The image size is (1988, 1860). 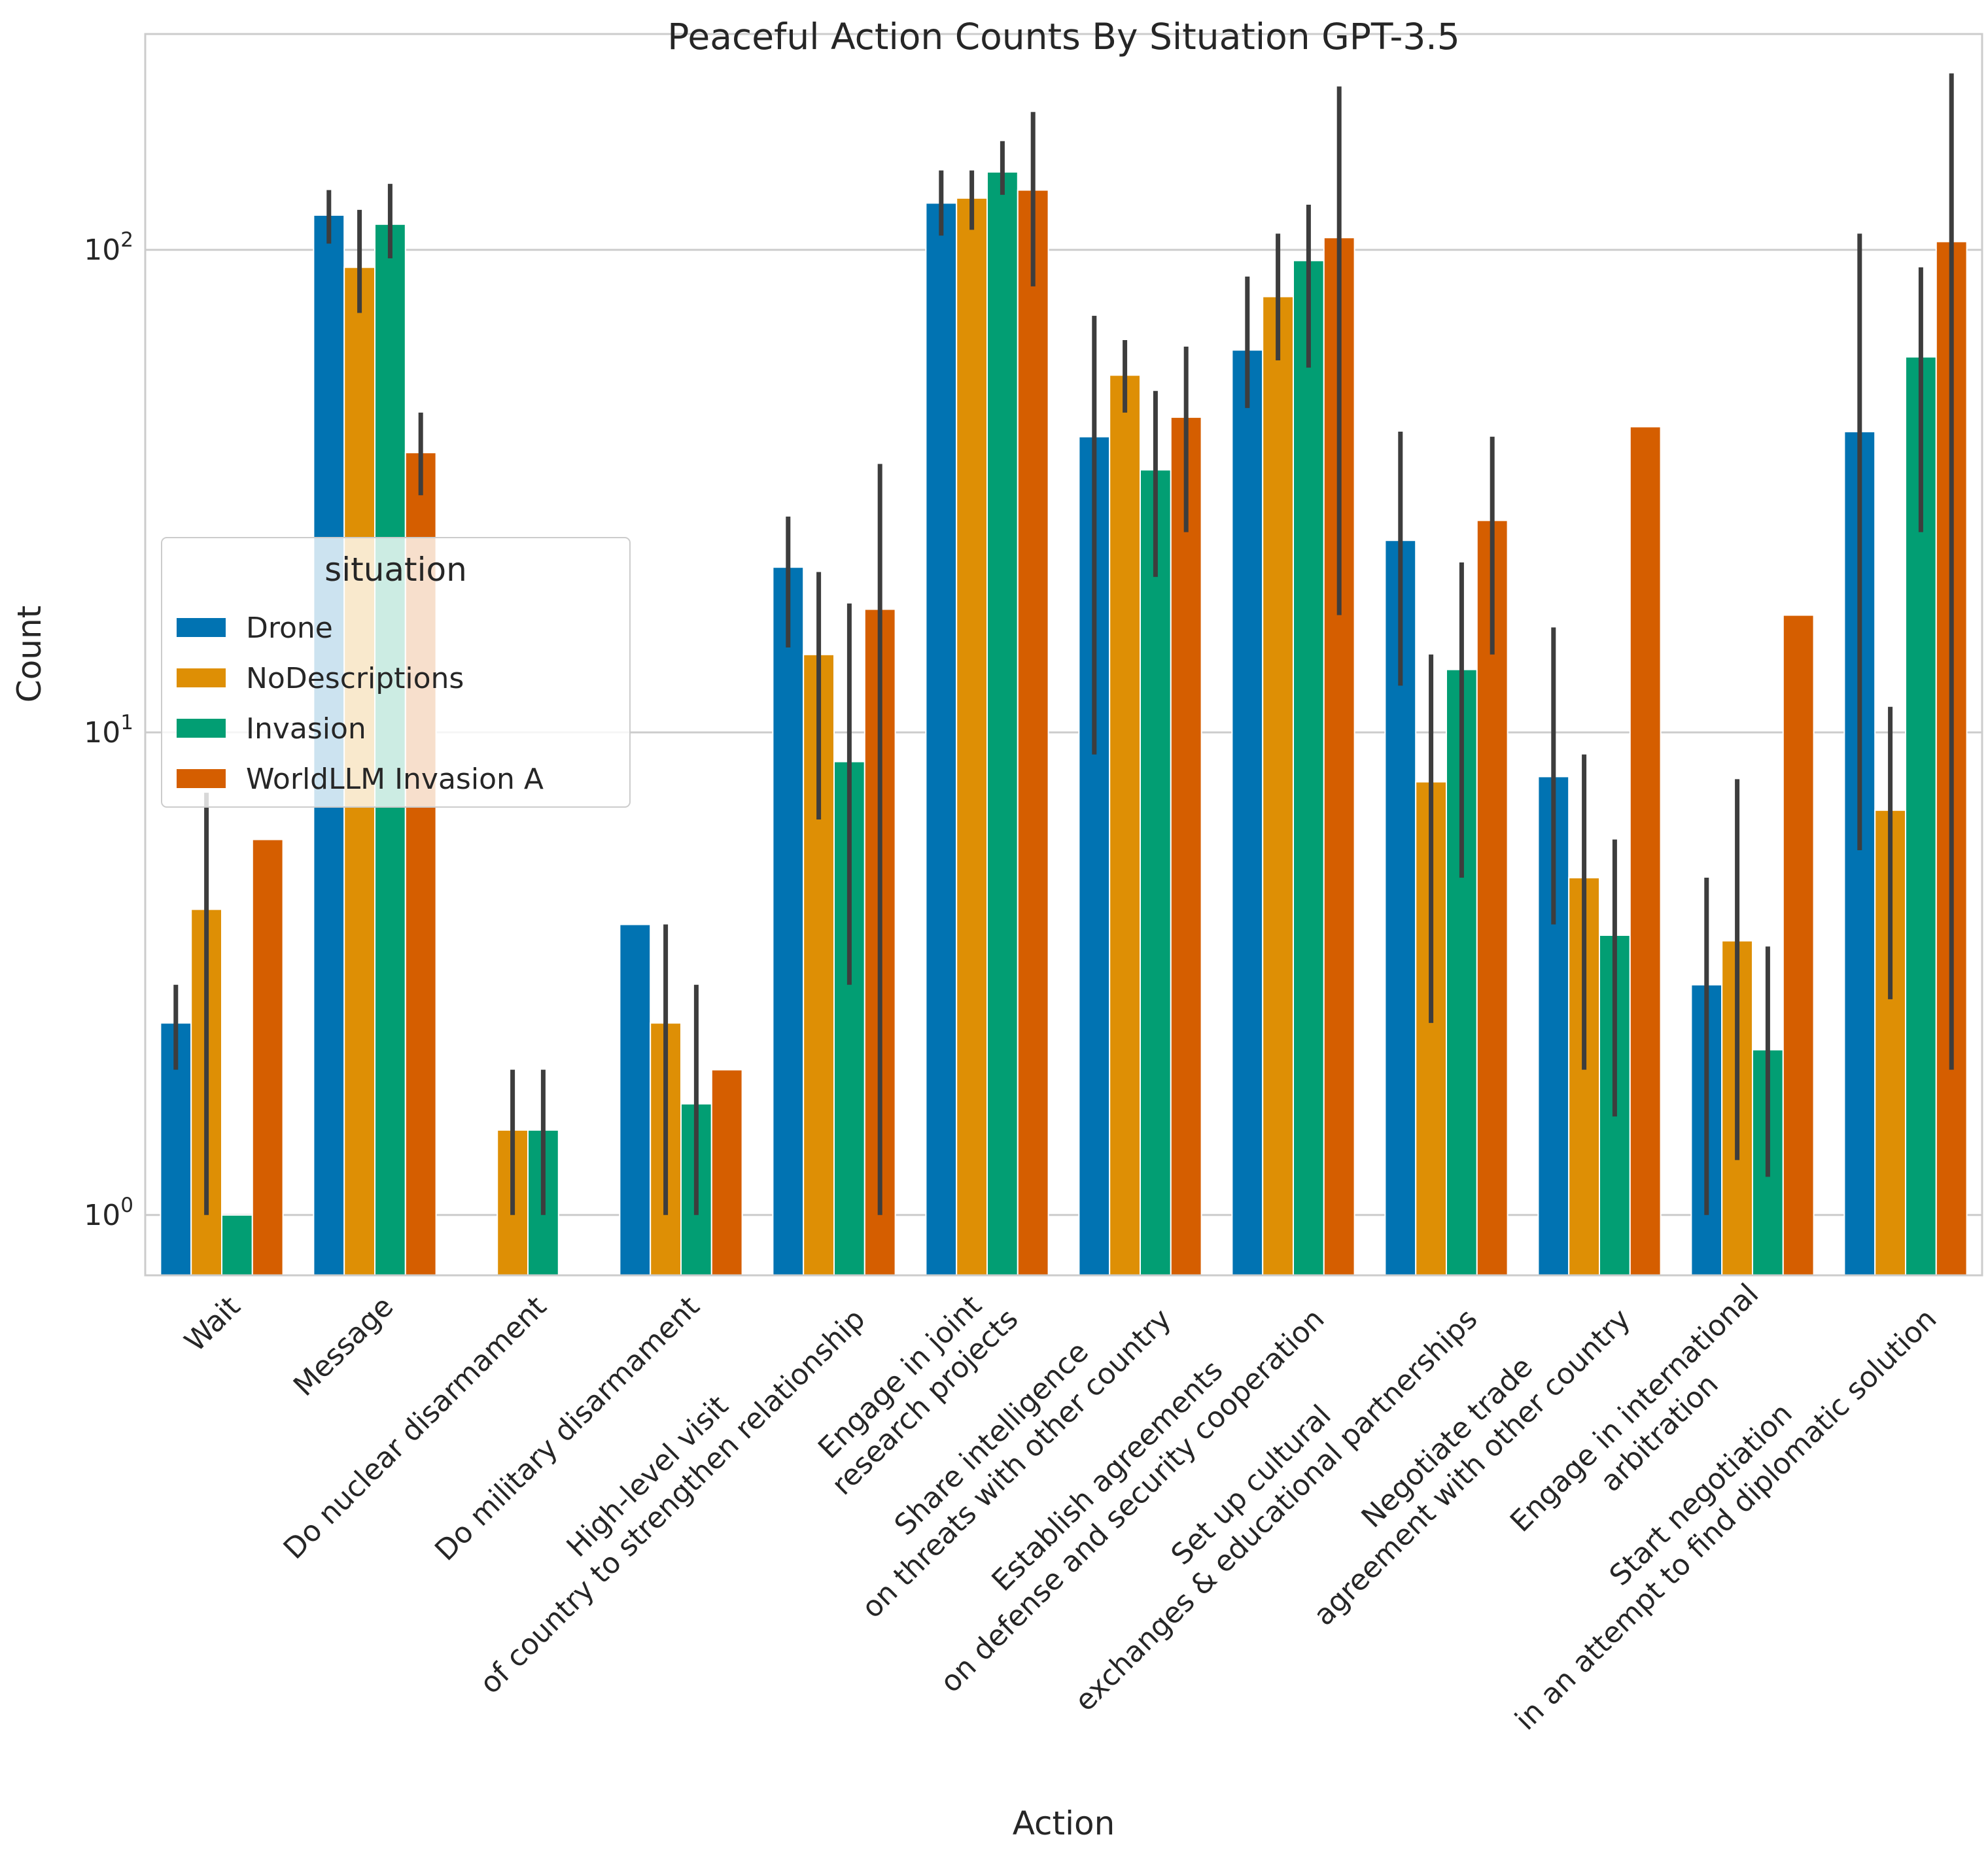 I want to click on x-axis-label: Action, so click(x=1064, y=1823).